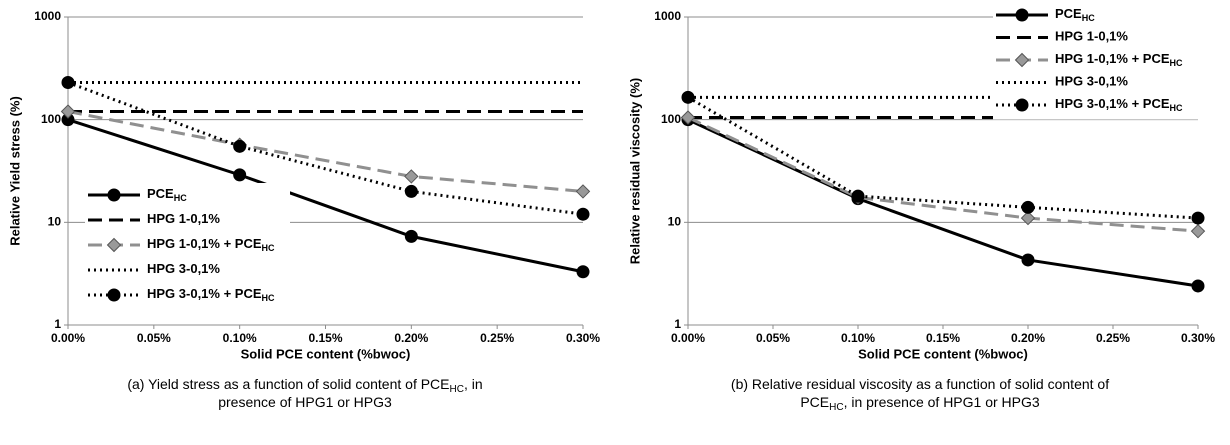  I want to click on y-axis-label: Relative Yield stress (%), so click(14, 171).